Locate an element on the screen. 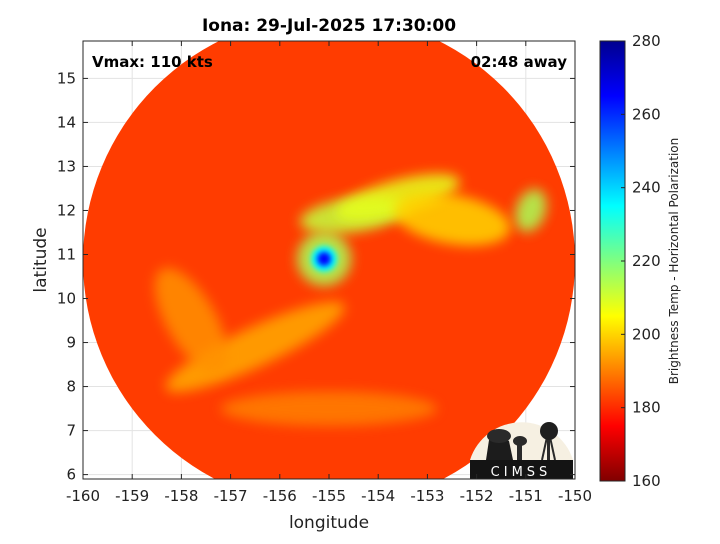 The image size is (720, 544). cimss-logo-text: CIMSS is located at coordinates (521, 472).